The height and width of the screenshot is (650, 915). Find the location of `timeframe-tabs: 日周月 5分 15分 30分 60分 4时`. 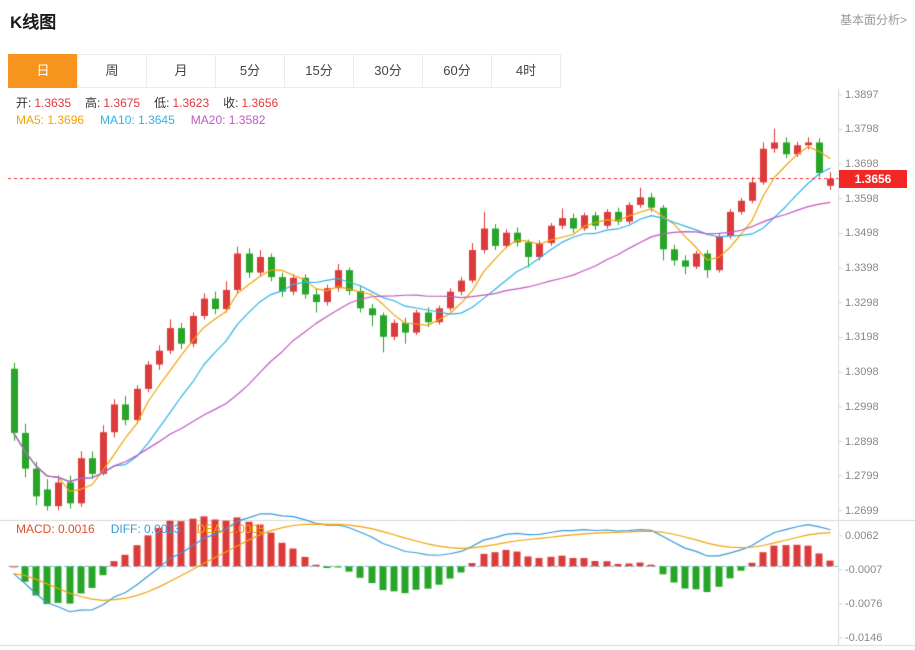

timeframe-tabs: 日周月 5分 15分 30分 60分 4时 is located at coordinates (284, 71).